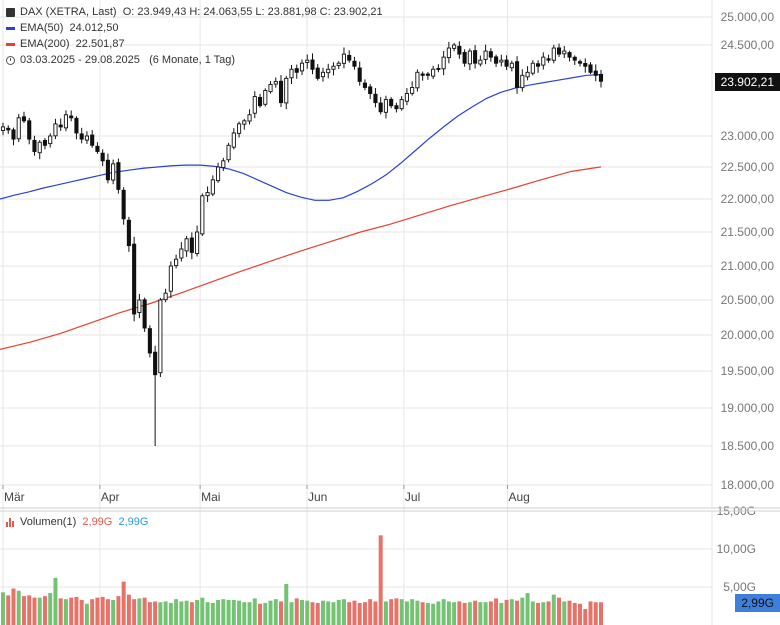 Image resolution: width=780 pixels, height=625 pixels. Describe the element at coordinates (302, 580) in the screenshot. I see `volume-bars` at that location.